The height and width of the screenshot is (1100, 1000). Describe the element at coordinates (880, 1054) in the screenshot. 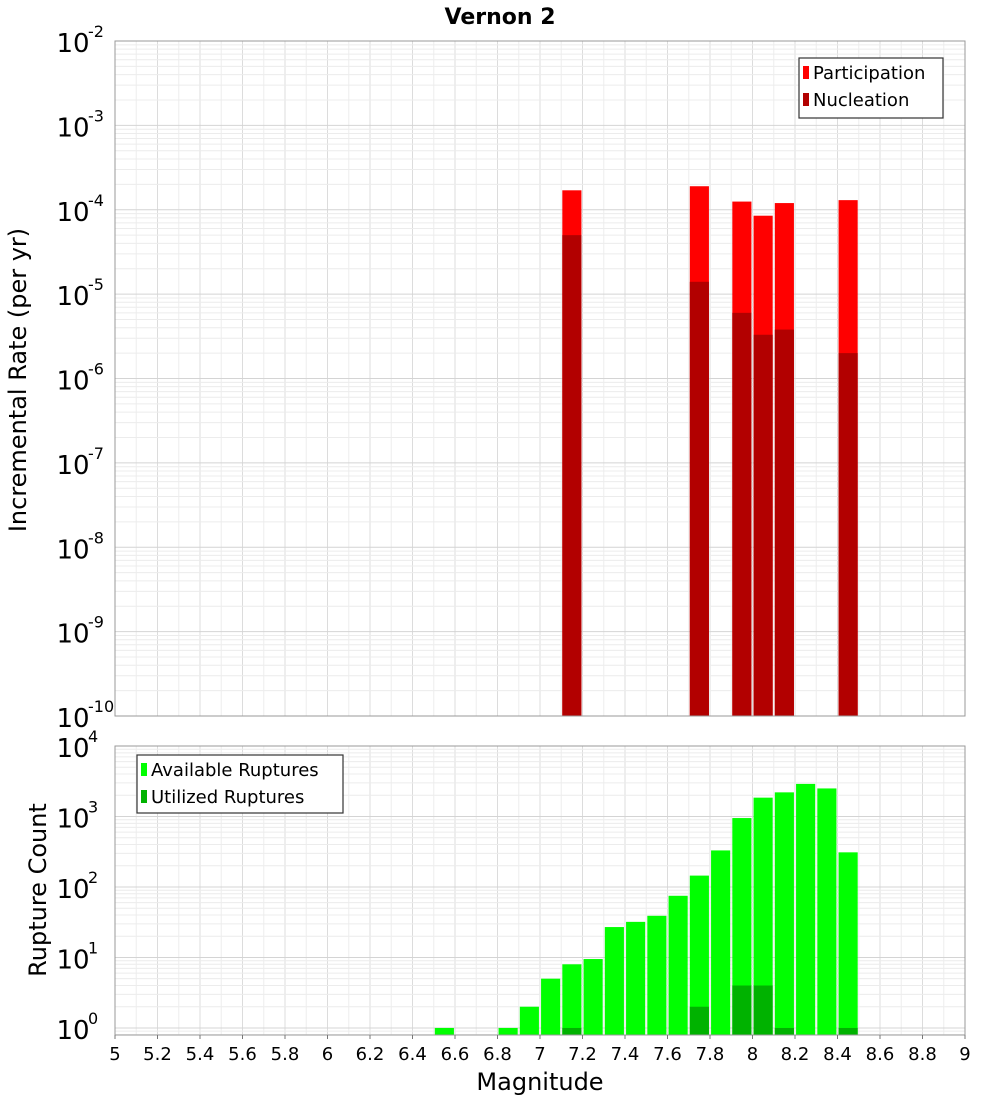

I see `count-xtick-label: 8.6` at that location.